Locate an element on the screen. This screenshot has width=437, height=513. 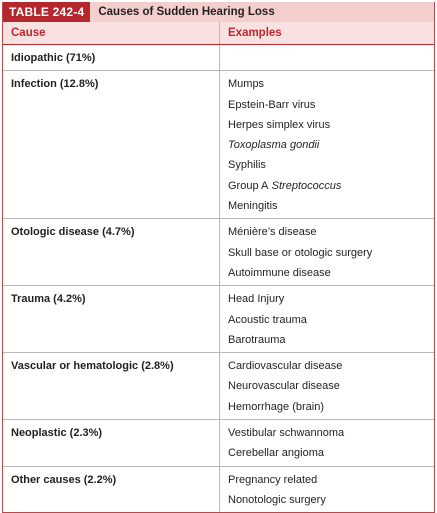
example-text: Pregnancy related is located at coordinates (273, 479).